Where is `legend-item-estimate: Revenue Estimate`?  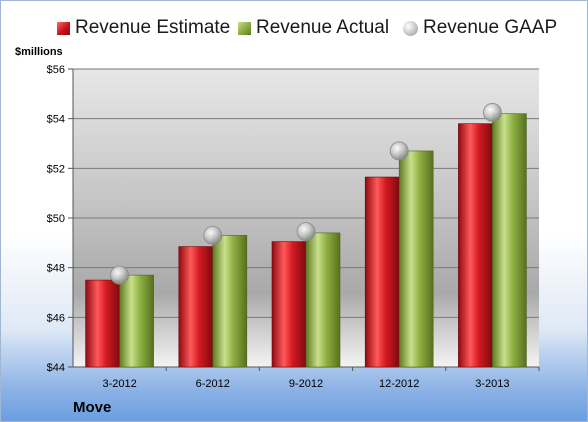
legend-item-estimate: Revenue Estimate is located at coordinates (143, 28).